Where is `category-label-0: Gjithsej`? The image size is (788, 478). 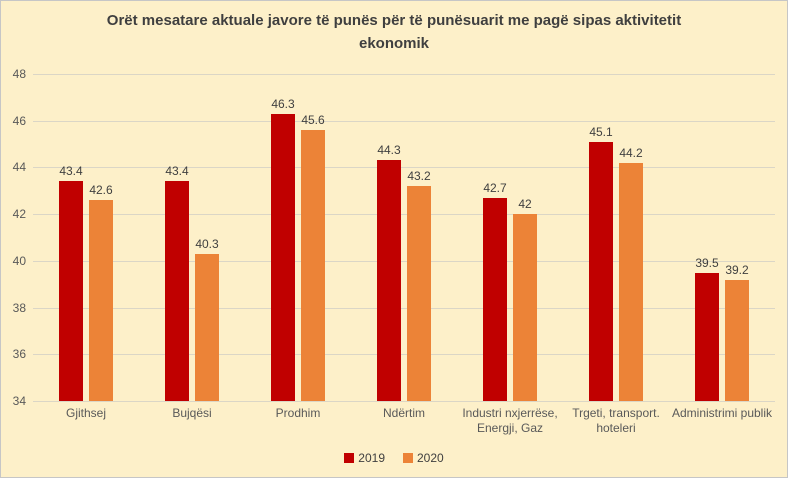 category-label-0: Gjithsej is located at coordinates (85, 413).